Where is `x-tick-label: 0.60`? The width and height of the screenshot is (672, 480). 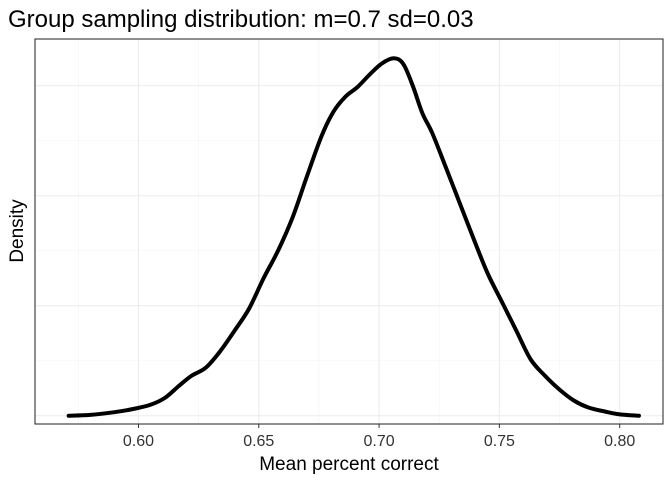 x-tick-label: 0.60 is located at coordinates (138, 441).